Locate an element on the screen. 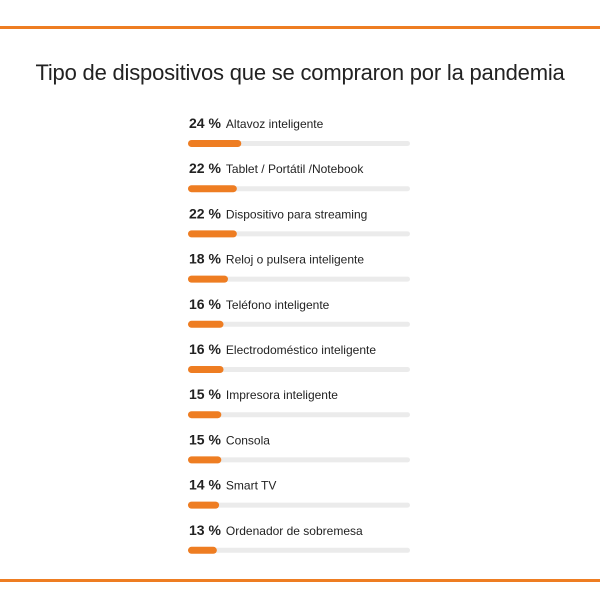 This screenshot has width=600, height=608. category-label: Electrodoméstico inteligente is located at coordinates (301, 350).